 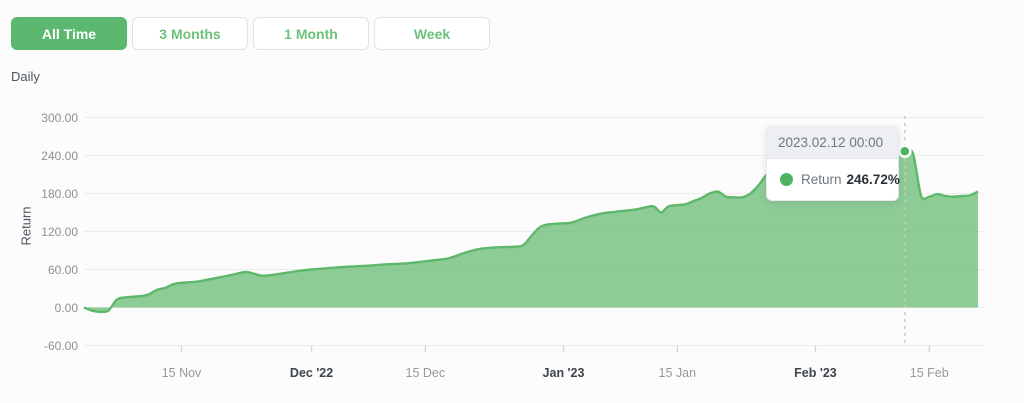 What do you see at coordinates (815, 373) in the screenshot?
I see `x-tick-label: Feb '23` at bounding box center [815, 373].